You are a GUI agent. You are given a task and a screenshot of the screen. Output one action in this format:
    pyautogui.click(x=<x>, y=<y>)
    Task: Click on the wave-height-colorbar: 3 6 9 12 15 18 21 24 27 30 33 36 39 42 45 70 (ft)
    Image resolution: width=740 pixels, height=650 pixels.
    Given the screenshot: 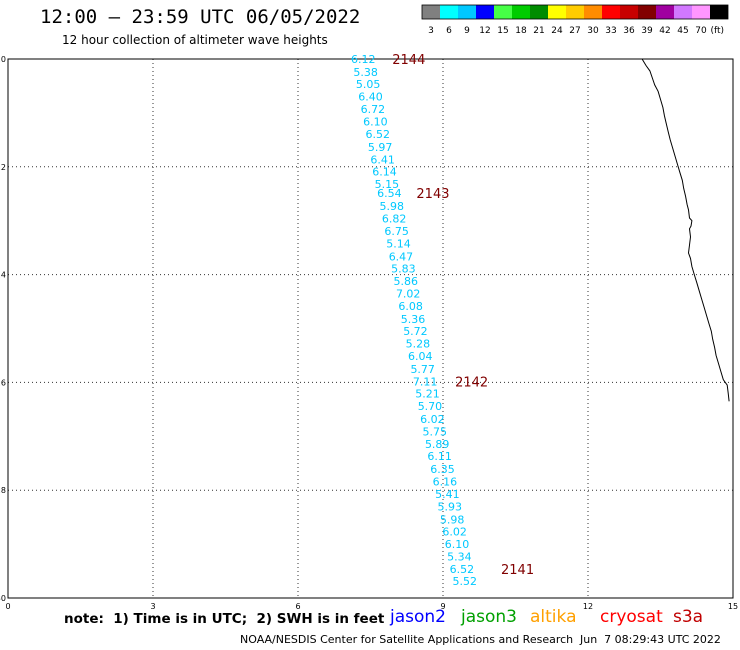 What is the action you would take?
    pyautogui.click(x=575, y=20)
    